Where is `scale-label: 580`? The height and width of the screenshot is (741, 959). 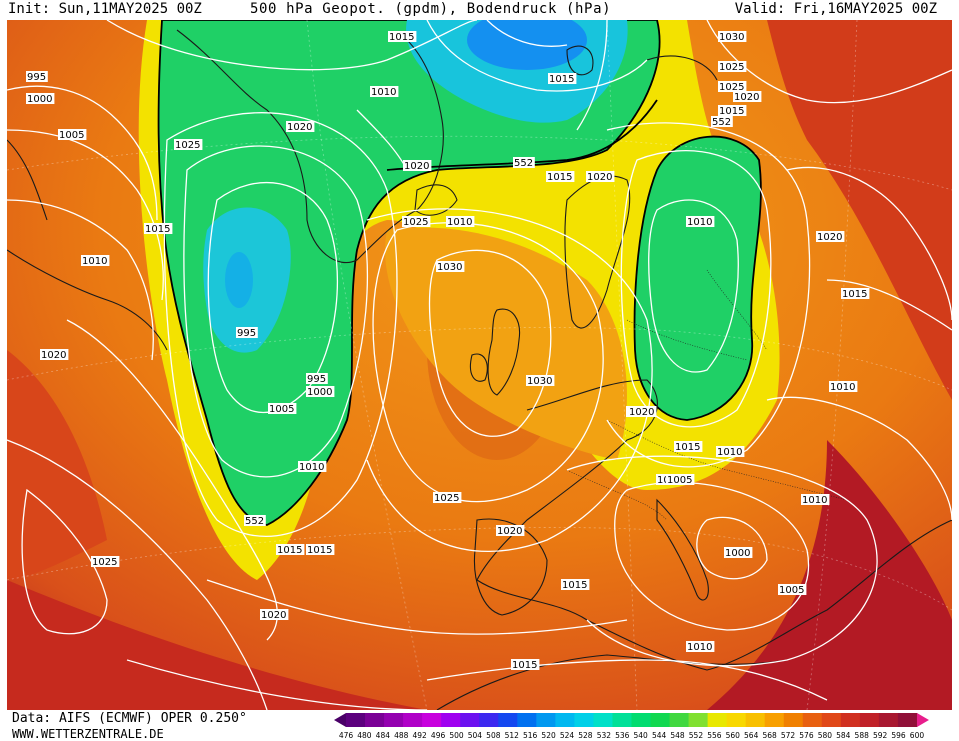
scale-label: 580 is located at coordinates (825, 735).